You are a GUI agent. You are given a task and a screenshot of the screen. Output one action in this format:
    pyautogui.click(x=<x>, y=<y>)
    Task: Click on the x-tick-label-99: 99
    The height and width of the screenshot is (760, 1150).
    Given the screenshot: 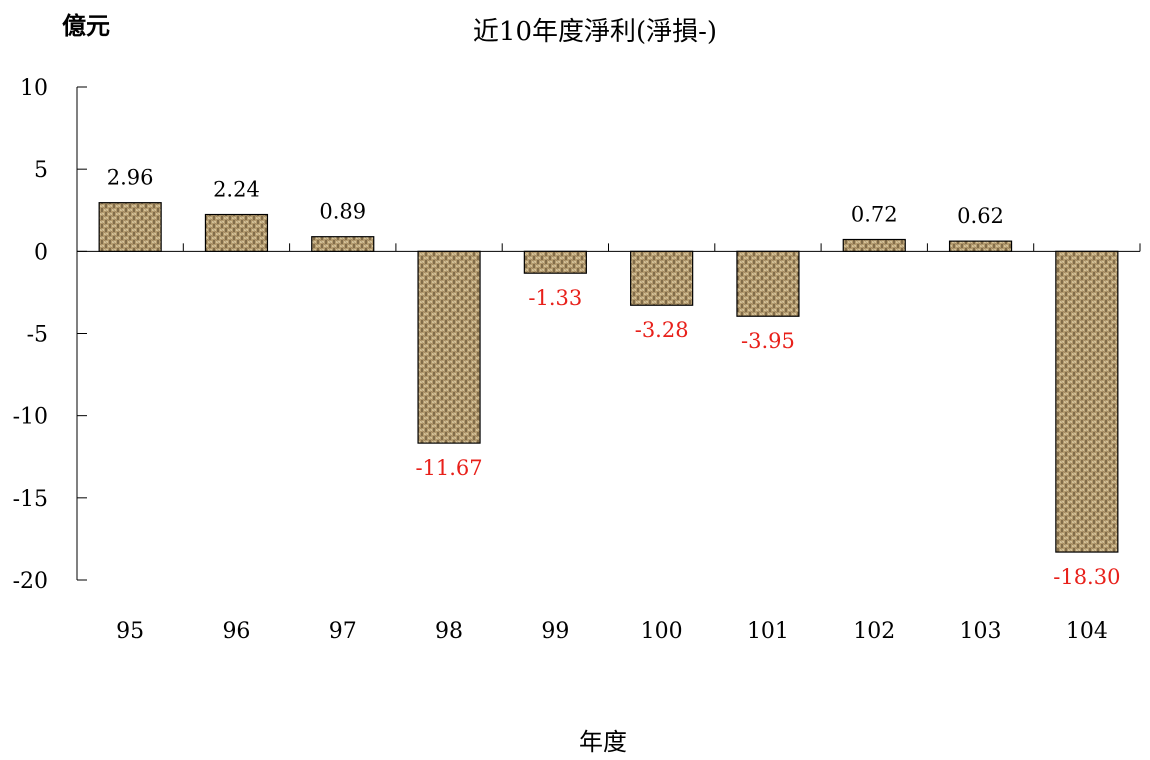 What is the action you would take?
    pyautogui.click(x=555, y=631)
    